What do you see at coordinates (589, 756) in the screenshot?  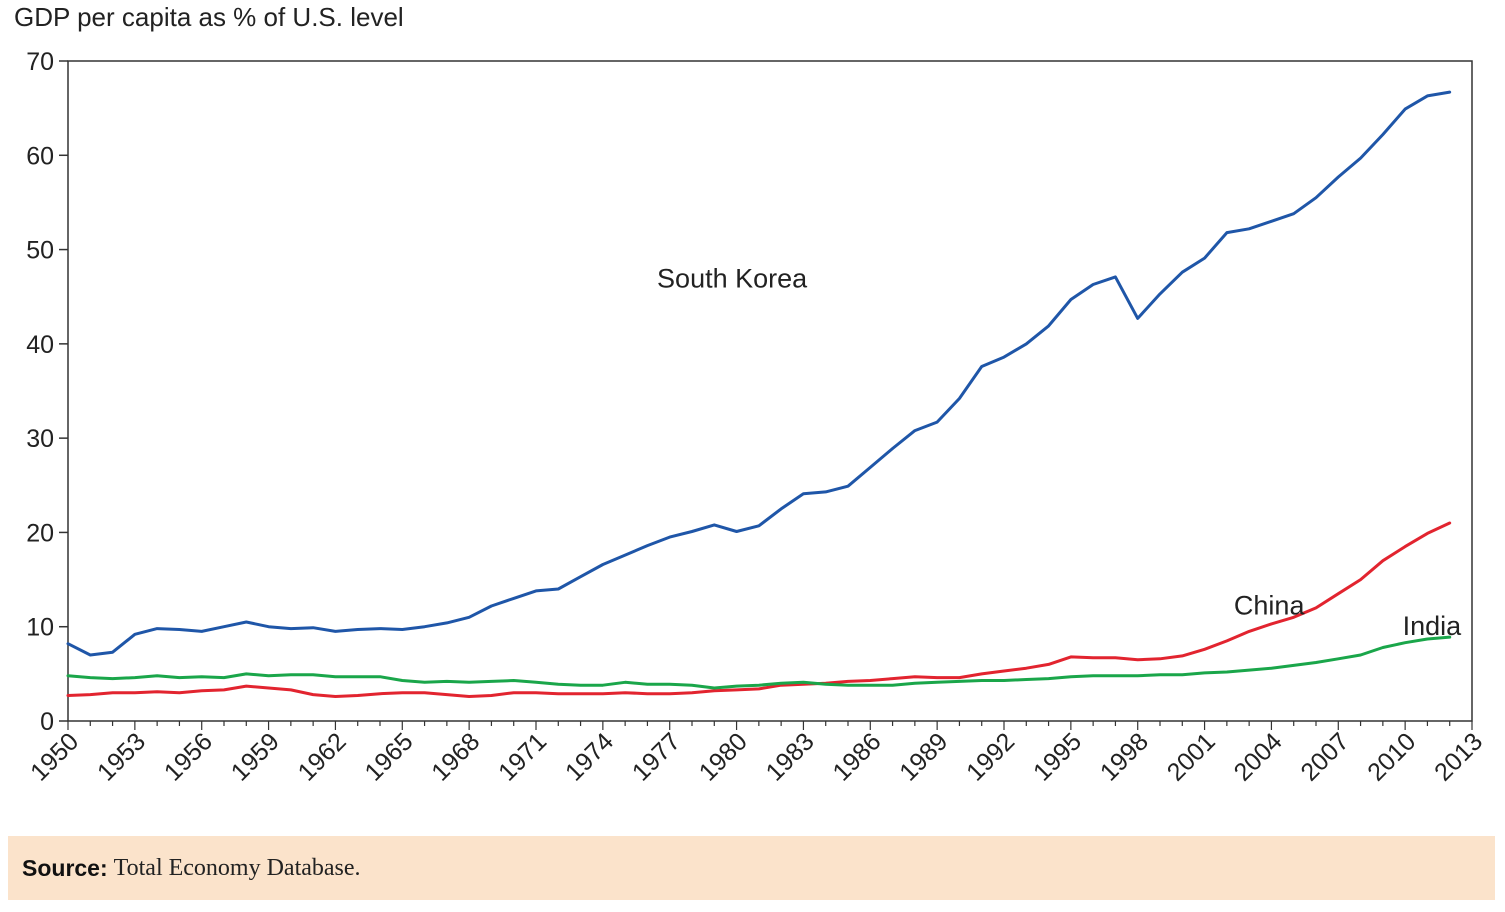 I see `x-tick-label: 1974` at bounding box center [589, 756].